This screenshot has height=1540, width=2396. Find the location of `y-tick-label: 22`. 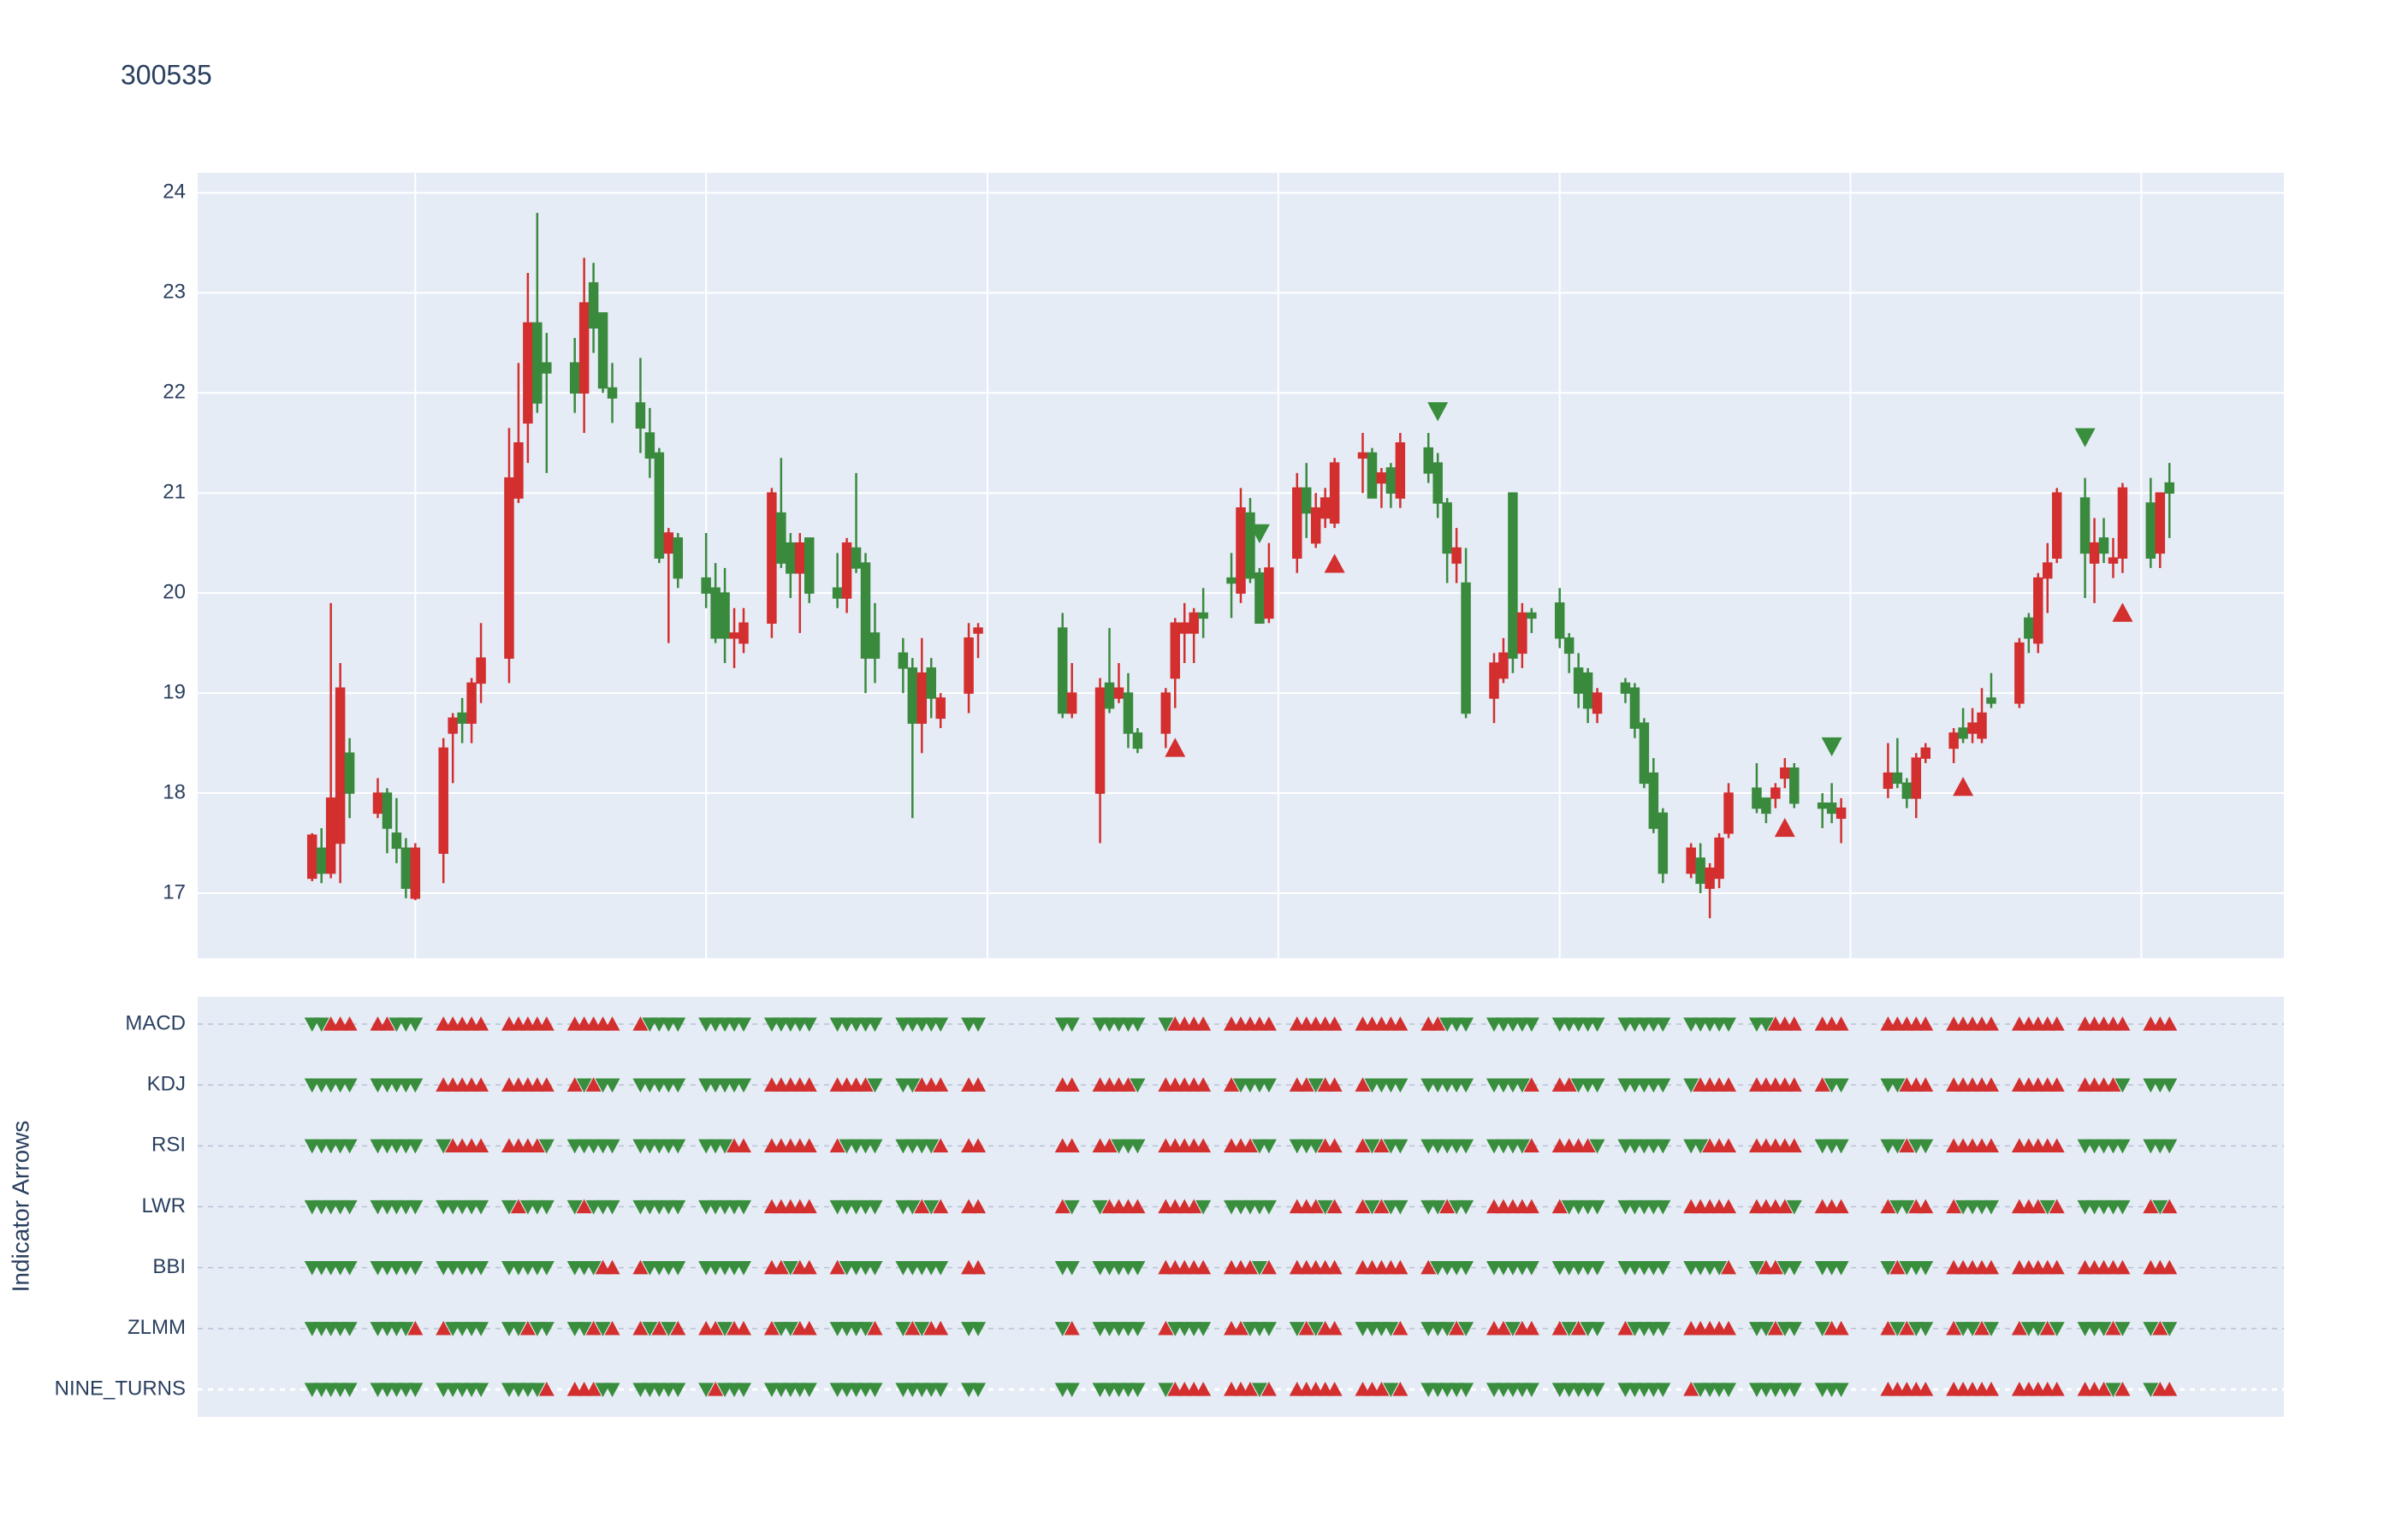

y-tick-label: 22 is located at coordinates (174, 392).